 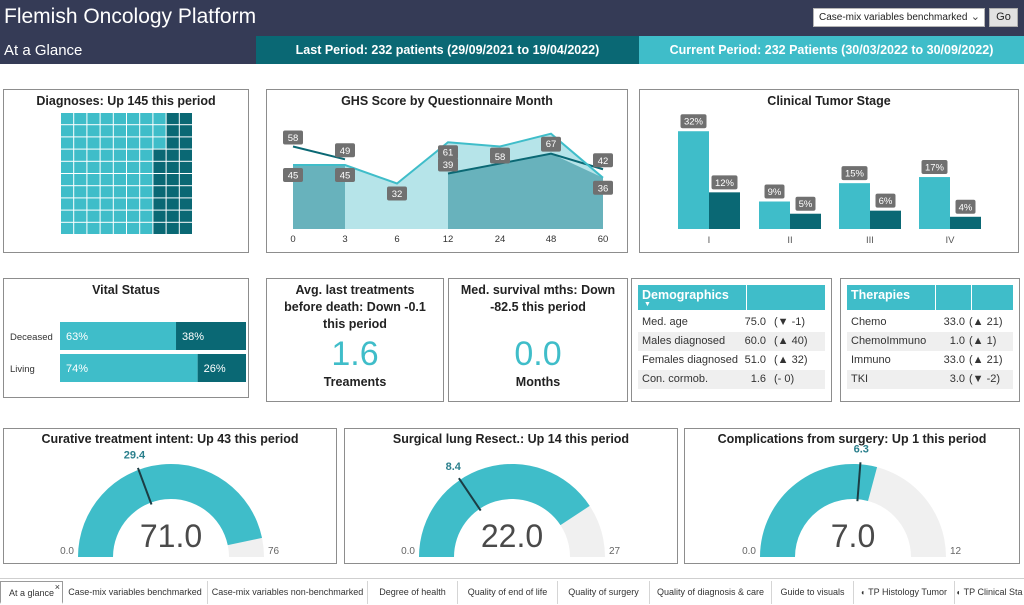 What do you see at coordinates (881, 295) in the screenshot?
I see `therapies-title: Therapies` at bounding box center [881, 295].